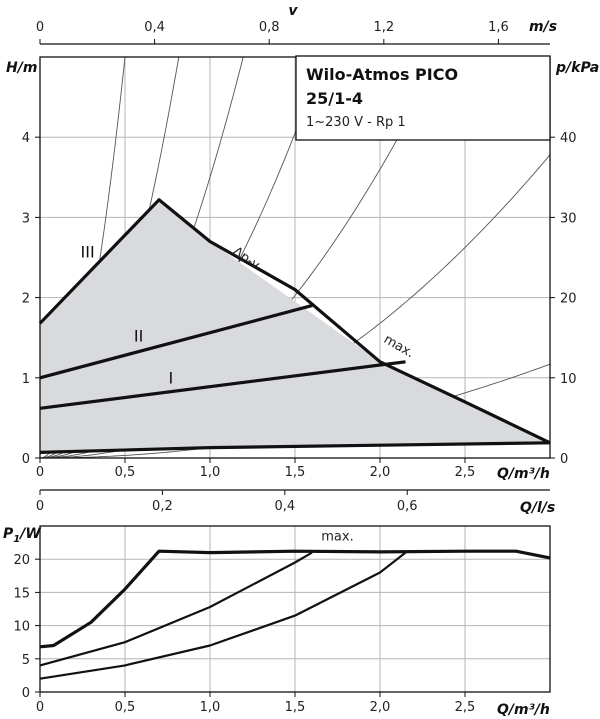  Describe the element at coordinates (21, 593) in the screenshot. I see `power-y-tick-label-3: 15` at that location.